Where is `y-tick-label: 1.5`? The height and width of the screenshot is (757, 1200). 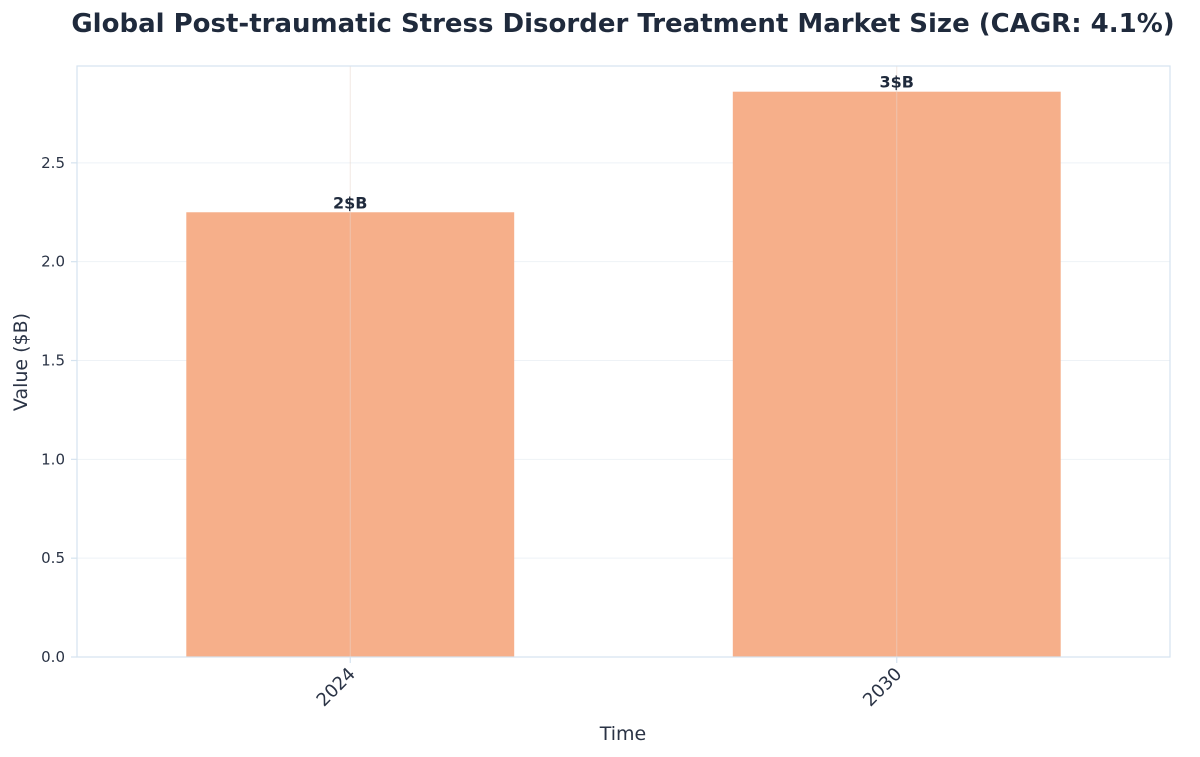
y-tick-label: 1.5 is located at coordinates (53, 361).